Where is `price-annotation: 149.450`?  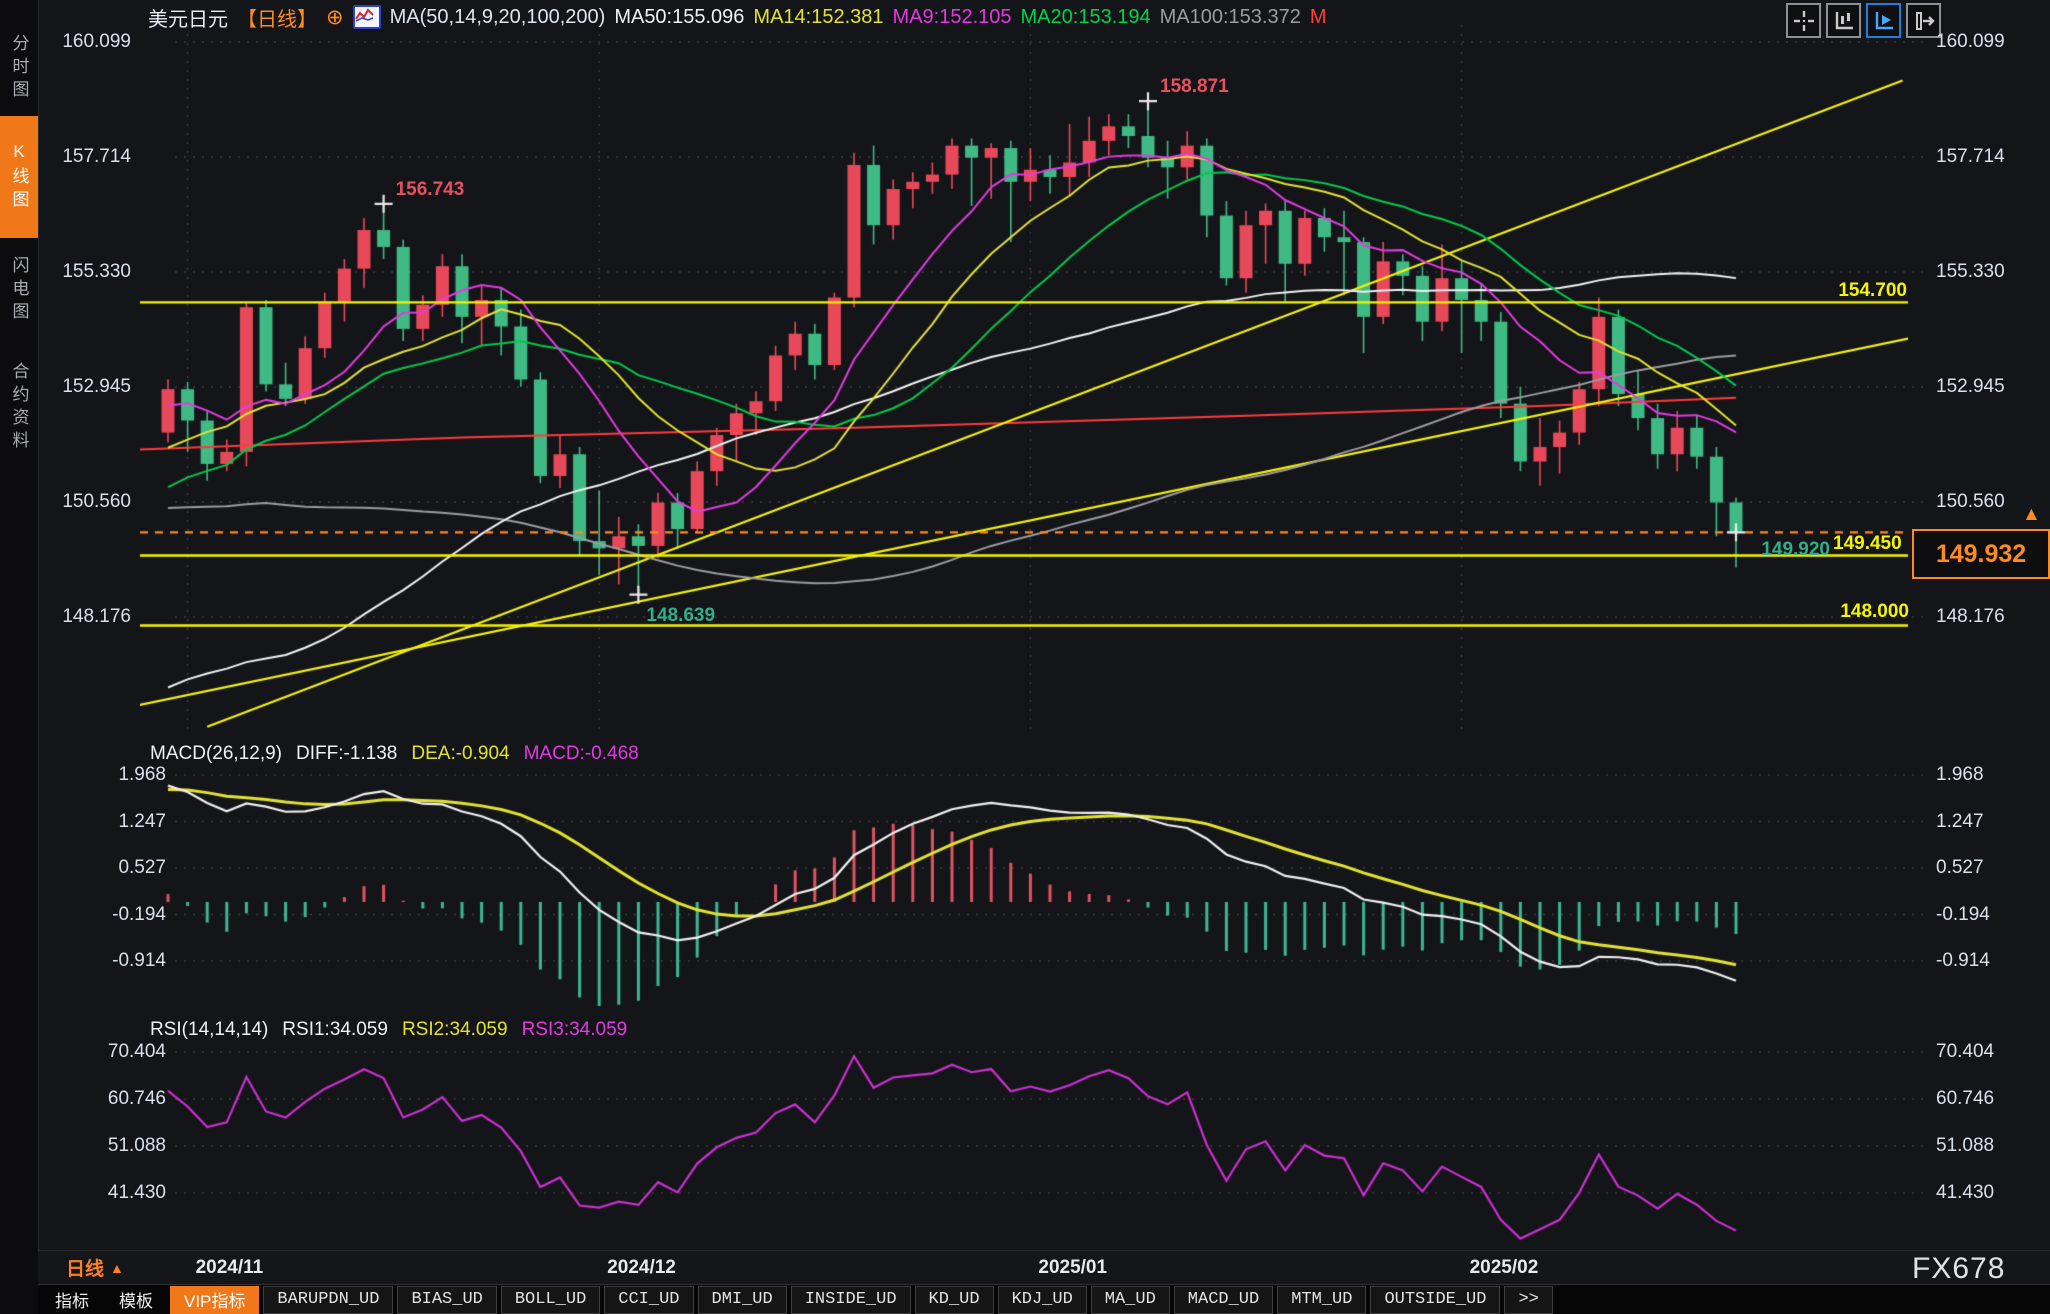
price-annotation: 149.450 is located at coordinates (1867, 543).